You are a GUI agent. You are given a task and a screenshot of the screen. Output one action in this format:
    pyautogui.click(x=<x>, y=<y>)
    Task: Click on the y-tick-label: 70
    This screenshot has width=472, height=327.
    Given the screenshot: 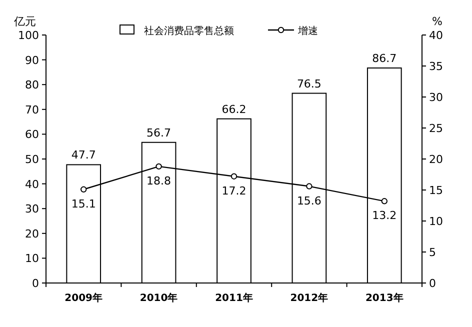 What is the action you would take?
    pyautogui.click(x=32, y=109)
    